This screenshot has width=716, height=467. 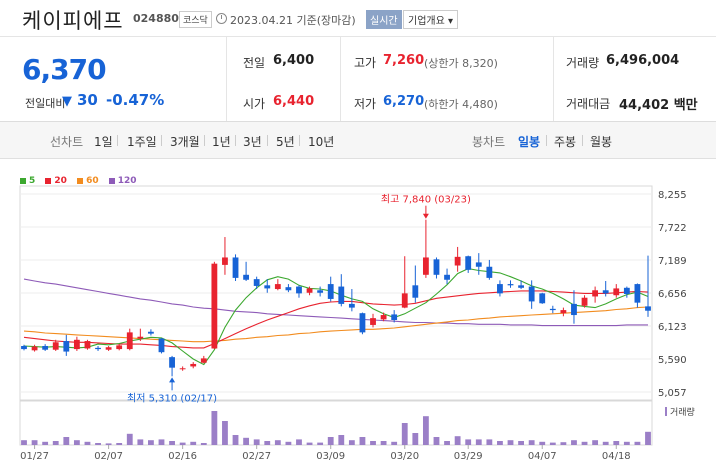 I want to click on date-info: 2023.04.21 기준(장마감), so click(x=293, y=20).